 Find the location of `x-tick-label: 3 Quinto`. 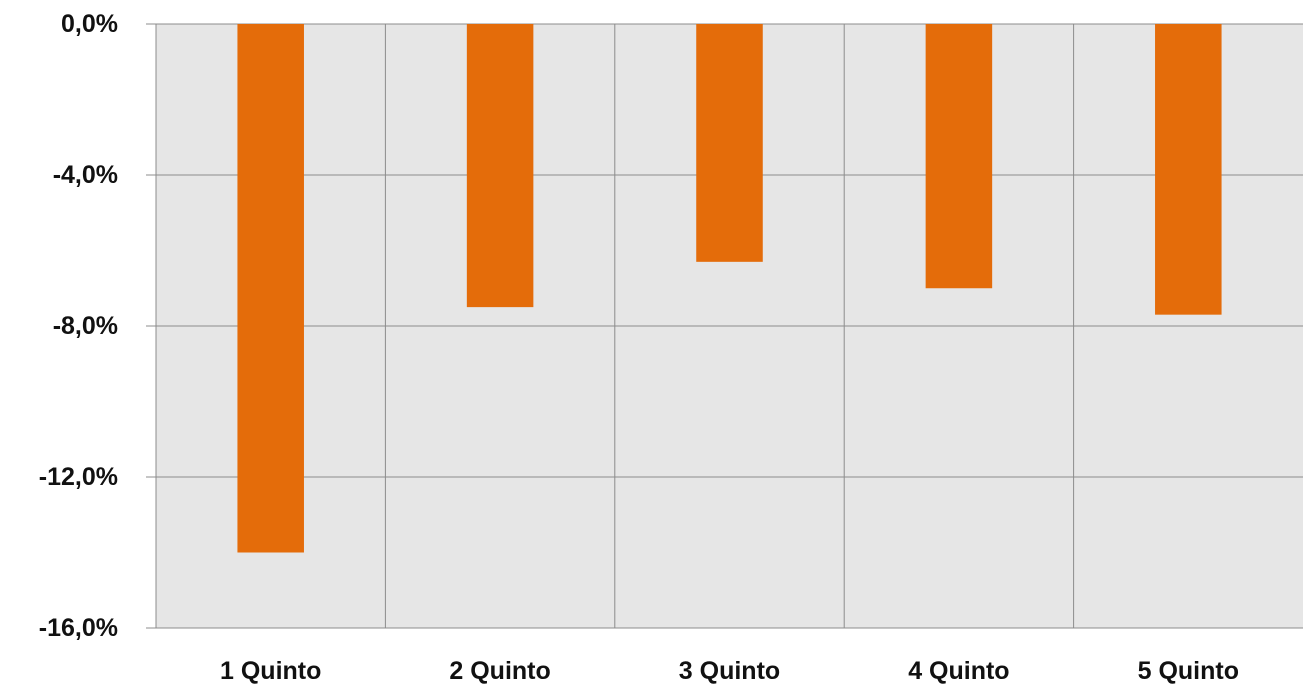

x-tick-label: 3 Quinto is located at coordinates (729, 671).